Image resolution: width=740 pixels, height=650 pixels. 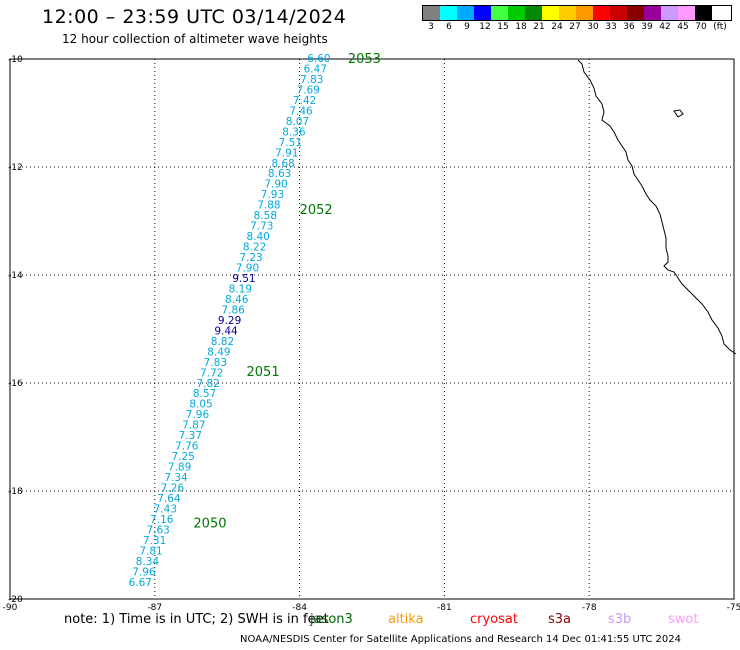 I want to click on swh-value: 7.69, so click(x=307, y=90).